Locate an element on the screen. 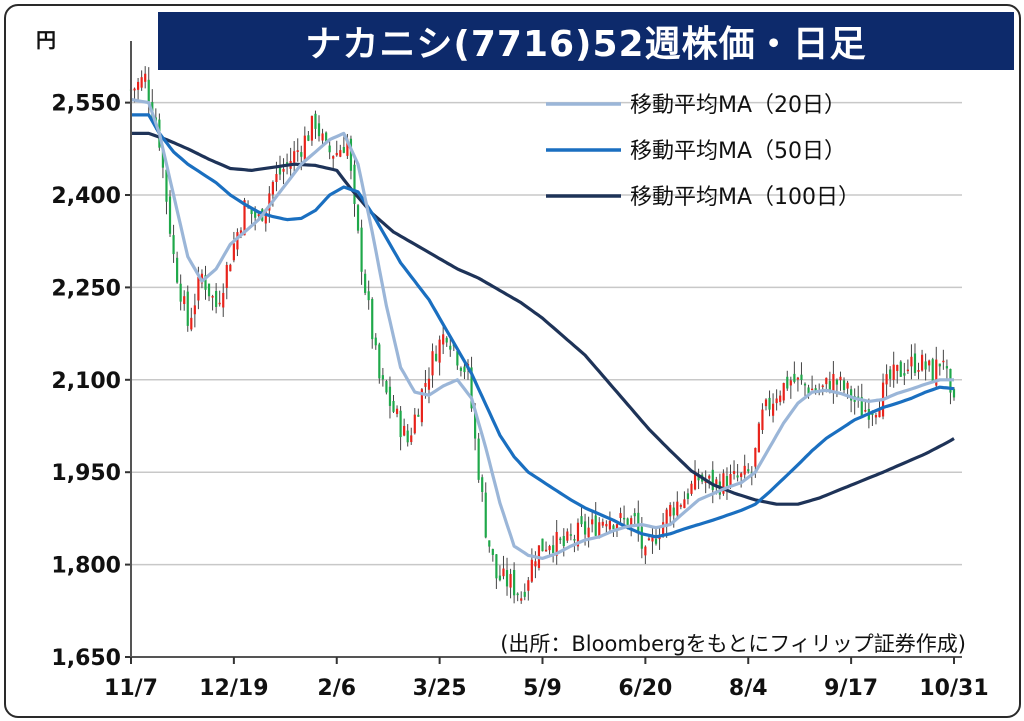  legend-label-ma50: 移動平均MA（50日） is located at coordinates (738, 151).